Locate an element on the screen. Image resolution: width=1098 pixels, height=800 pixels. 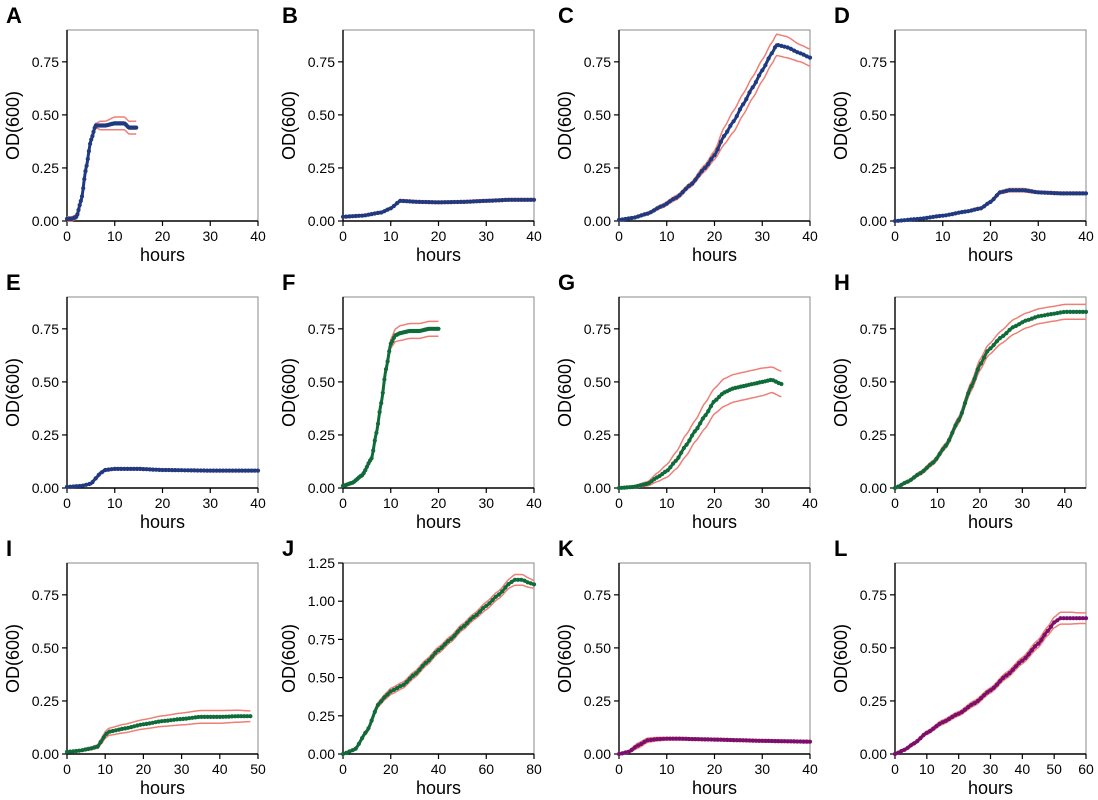
panel-label: K is located at coordinates (566, 548).